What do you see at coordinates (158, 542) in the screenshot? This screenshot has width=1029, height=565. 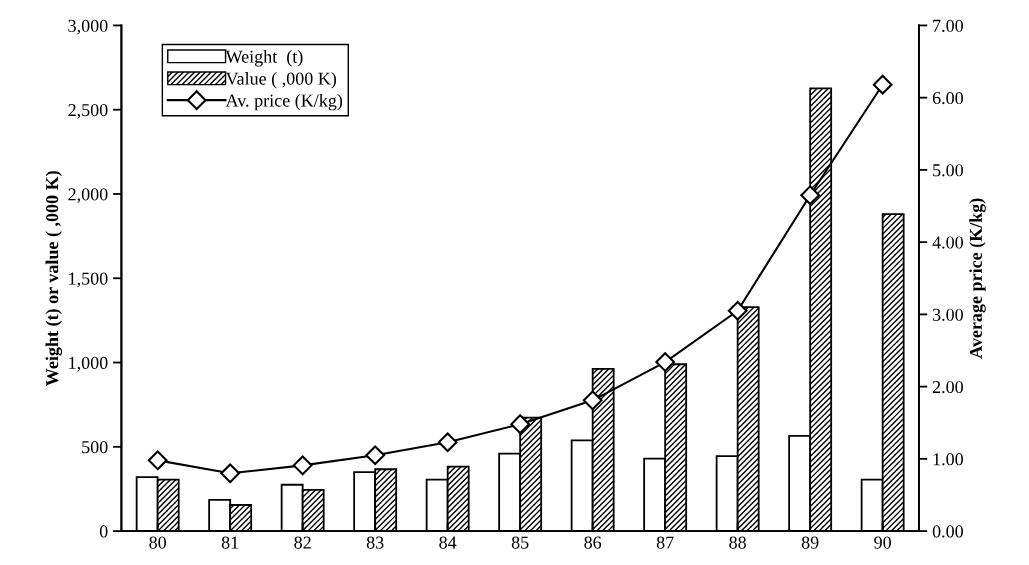 I see `x-tick-label: 80` at bounding box center [158, 542].